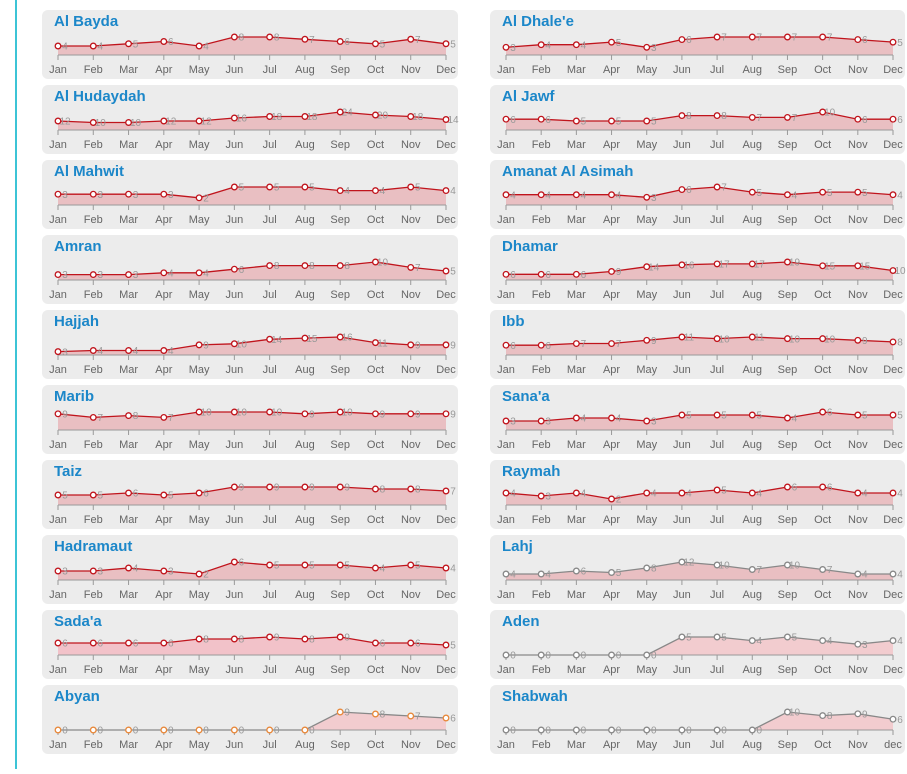 The image size is (907, 774). I want to click on panel-title: Raymah, so click(531, 471).